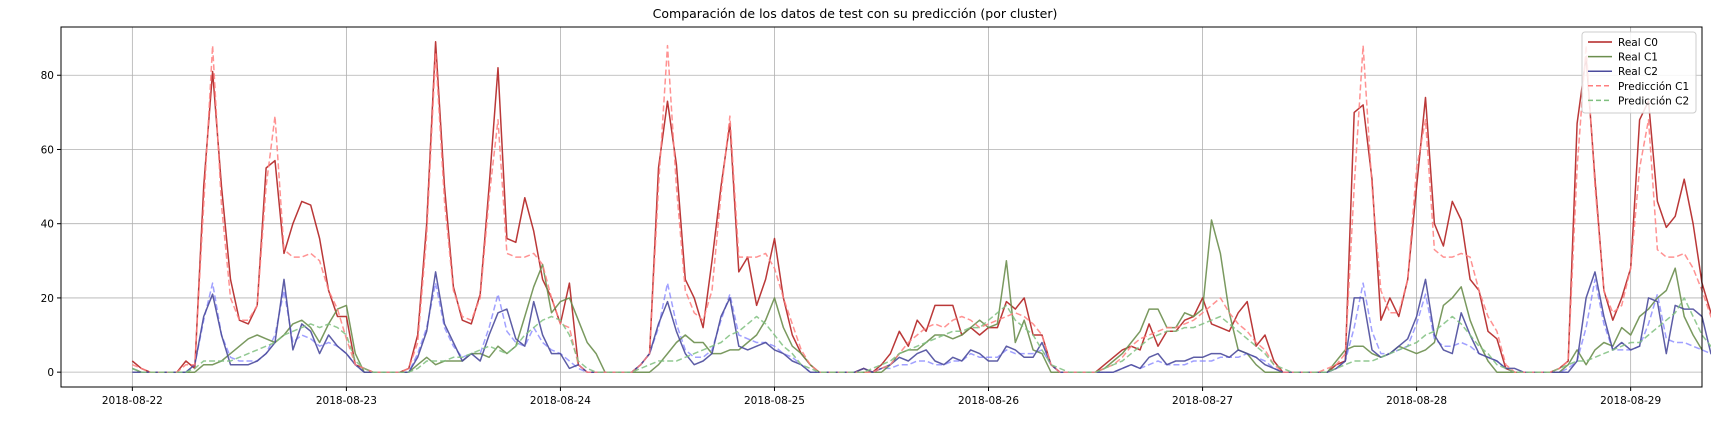 The height and width of the screenshot is (427, 1711). Describe the element at coordinates (47, 299) in the screenshot. I see `y-tick-label: 20` at that location.